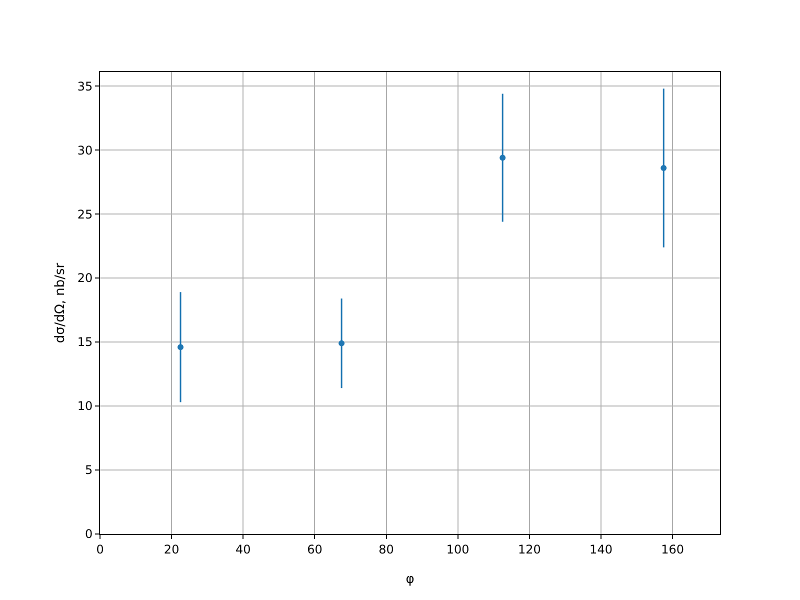 This screenshot has height=600, width=800. I want to click on x-tick-label: 140, so click(601, 549).